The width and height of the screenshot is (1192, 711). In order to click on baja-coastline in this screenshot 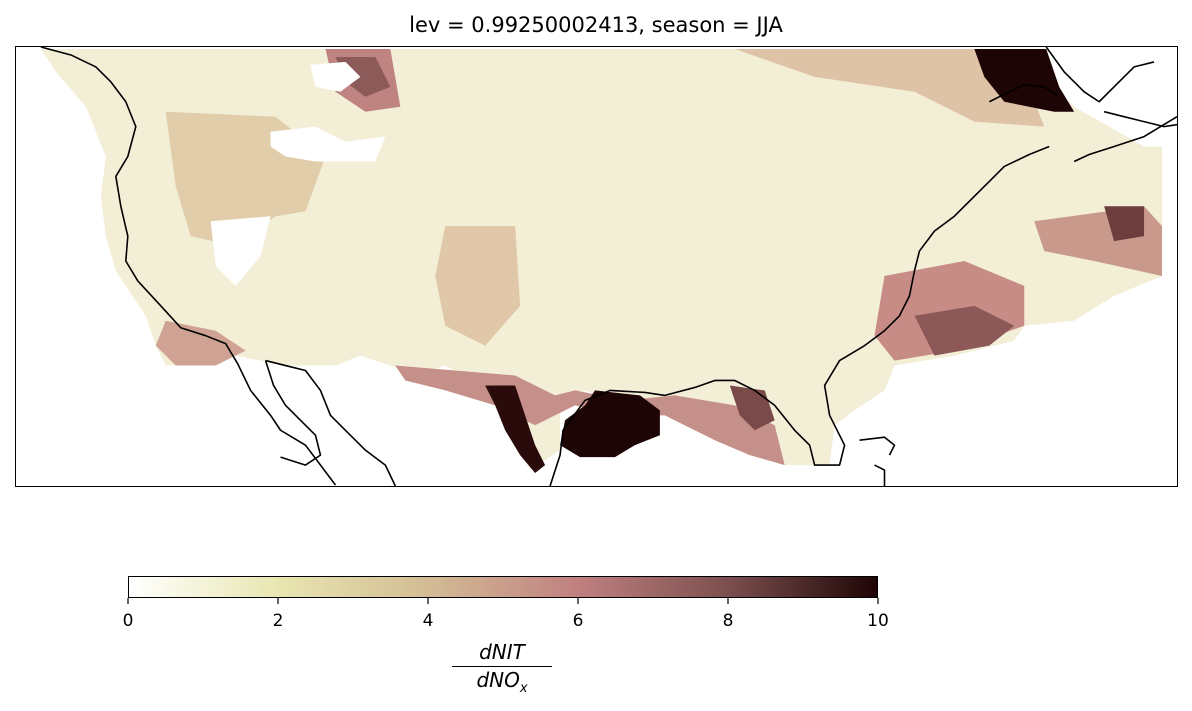, I will do `click(331, 422)`.